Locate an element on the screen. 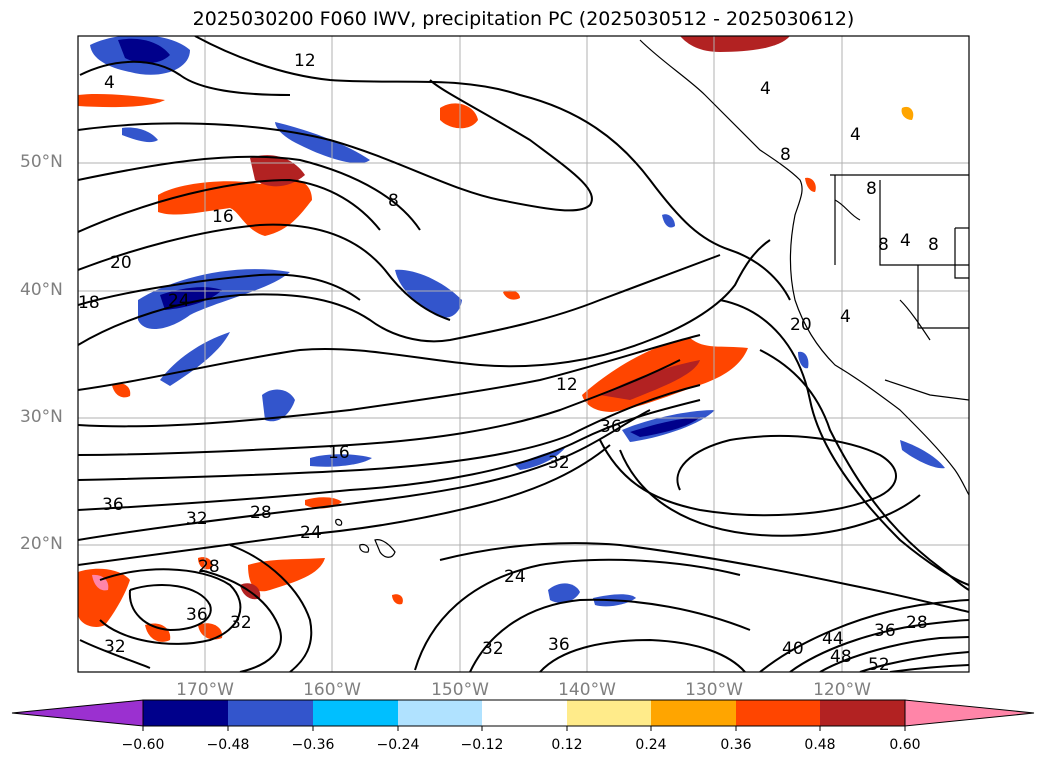 The image size is (1047, 765). colorbar-tick-label: 0.60 is located at coordinates (905, 745).